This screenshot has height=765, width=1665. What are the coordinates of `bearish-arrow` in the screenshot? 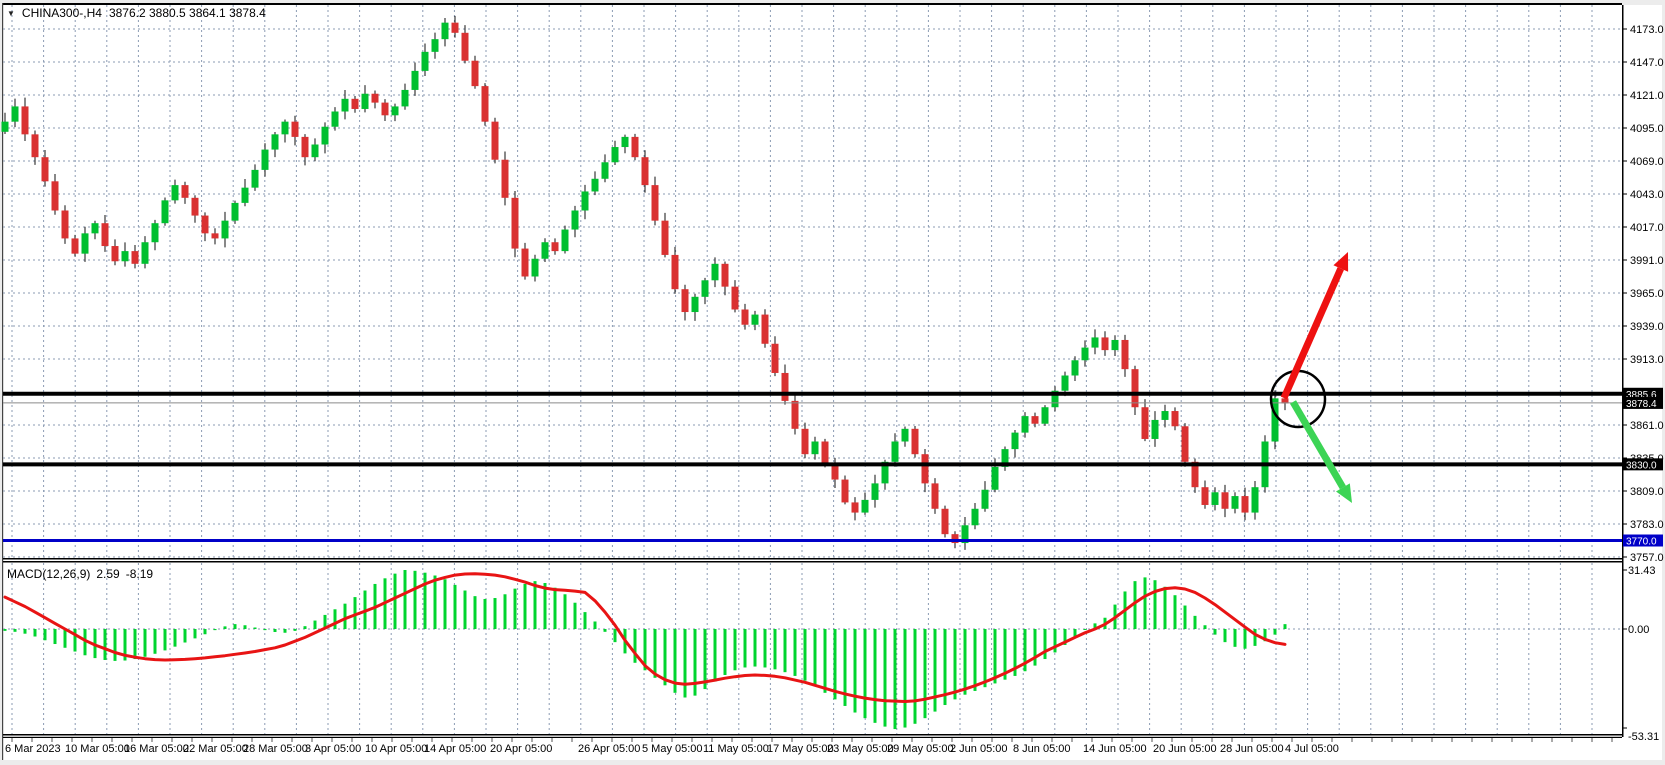 It's located at (1320, 451).